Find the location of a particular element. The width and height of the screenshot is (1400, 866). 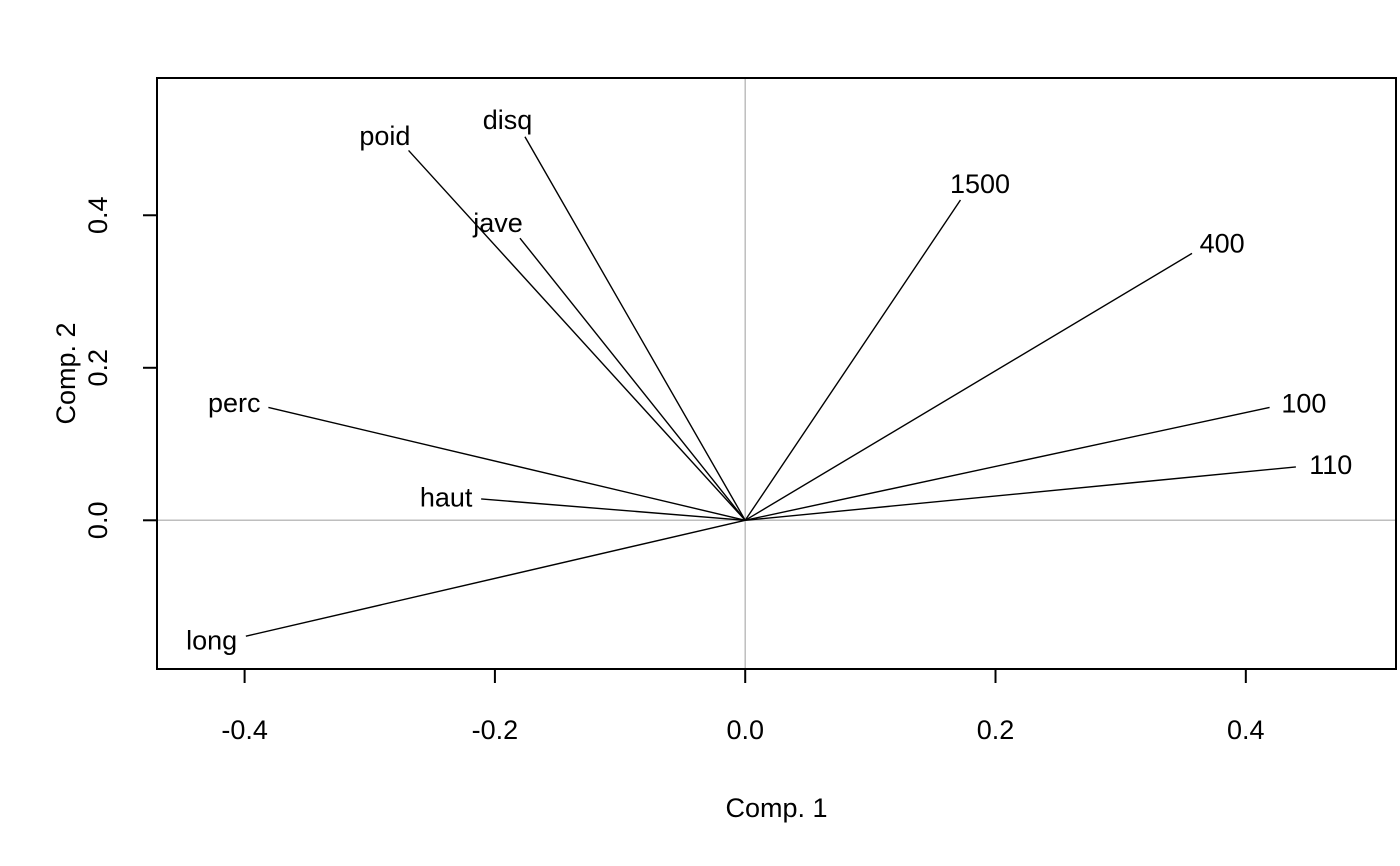

vector-label-1500: 1500 is located at coordinates (980, 184).